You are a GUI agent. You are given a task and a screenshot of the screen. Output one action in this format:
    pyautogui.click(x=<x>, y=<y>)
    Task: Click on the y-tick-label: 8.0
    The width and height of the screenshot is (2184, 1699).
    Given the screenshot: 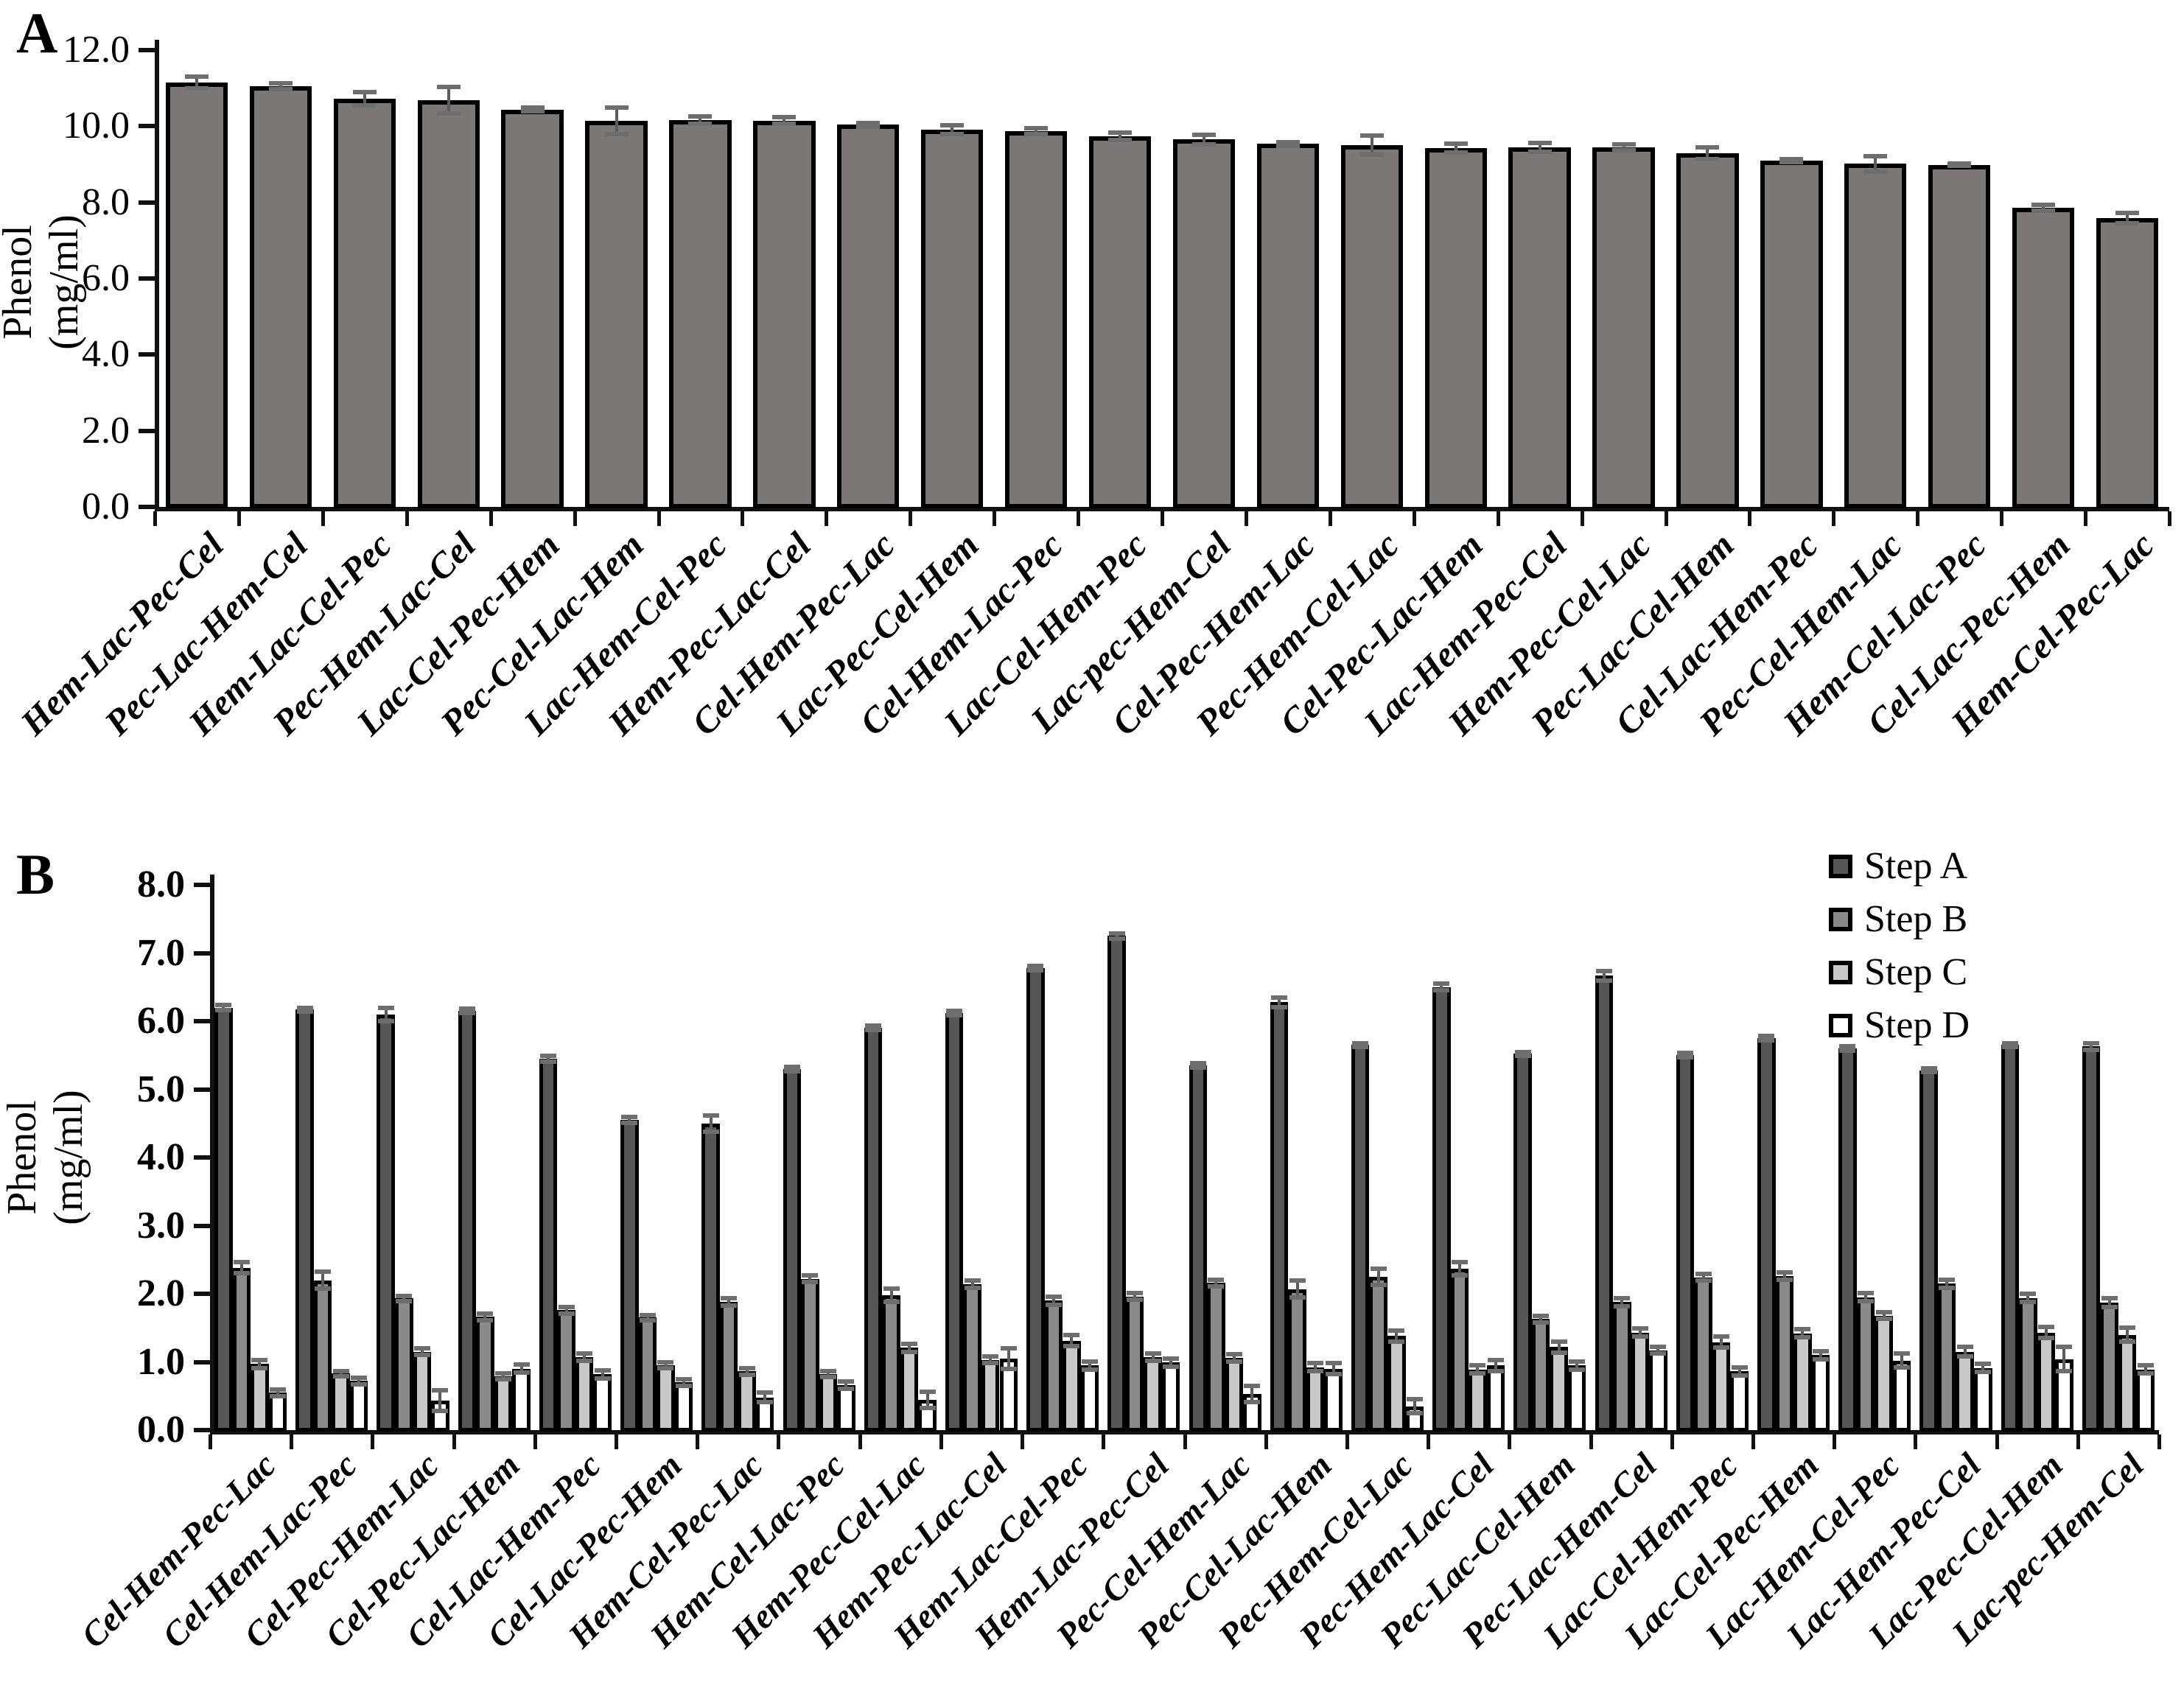 What is the action you would take?
    pyautogui.click(x=161, y=884)
    